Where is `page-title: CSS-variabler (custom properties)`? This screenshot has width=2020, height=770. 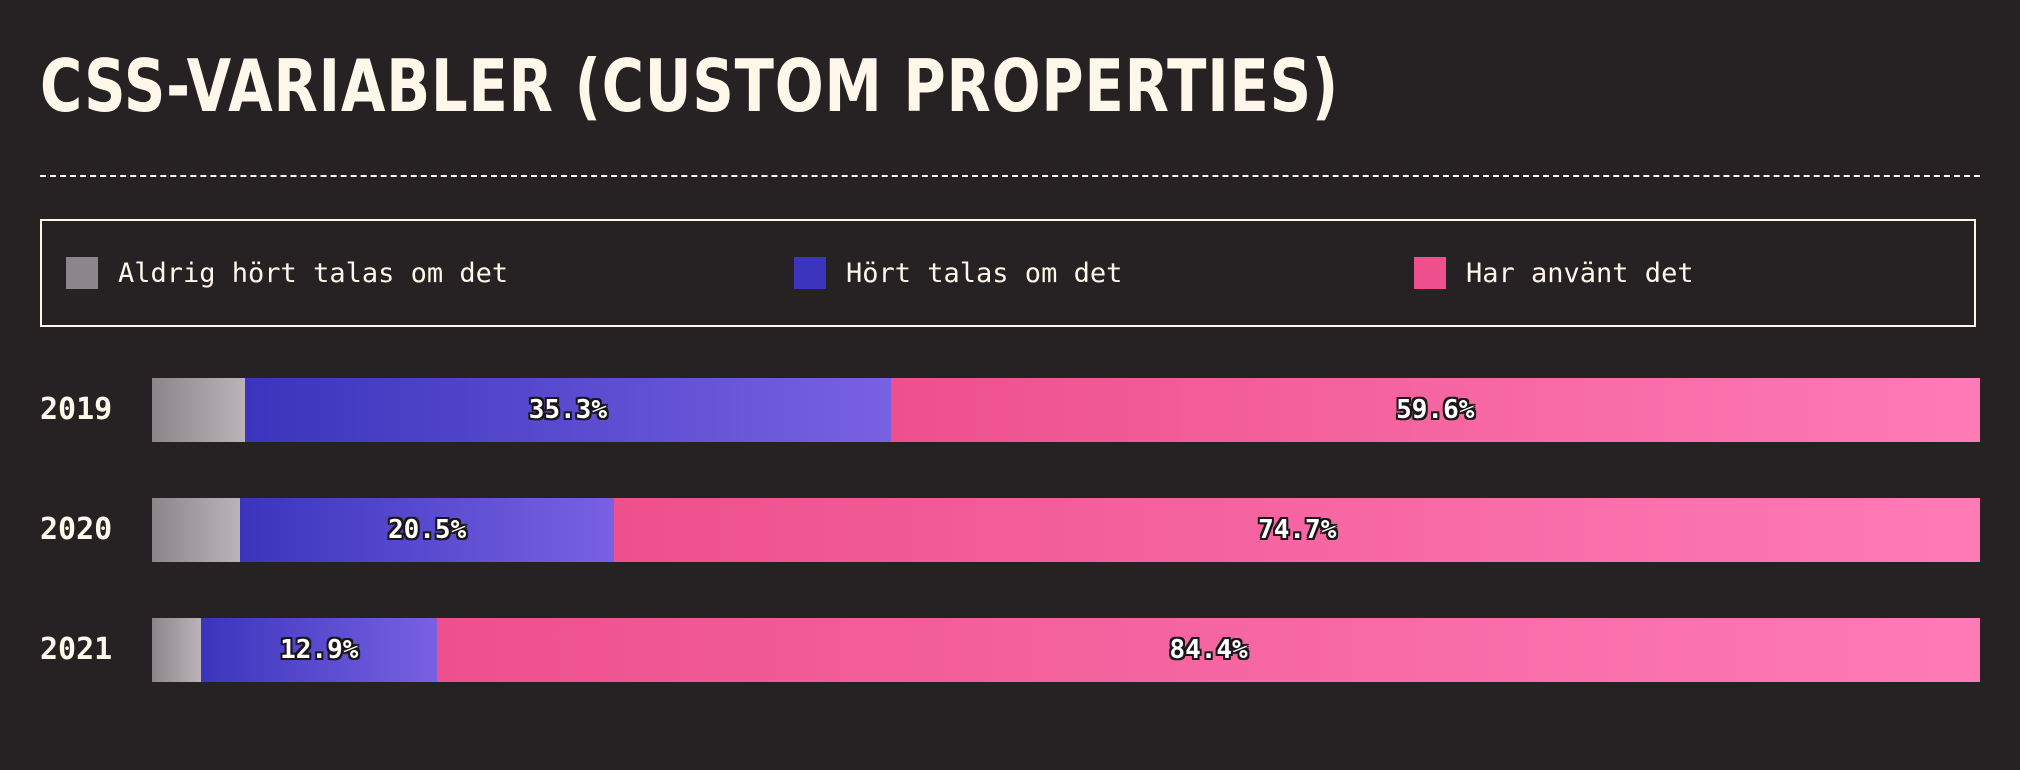
page-title: CSS-variabler (custom properties) is located at coordinates (690, 86).